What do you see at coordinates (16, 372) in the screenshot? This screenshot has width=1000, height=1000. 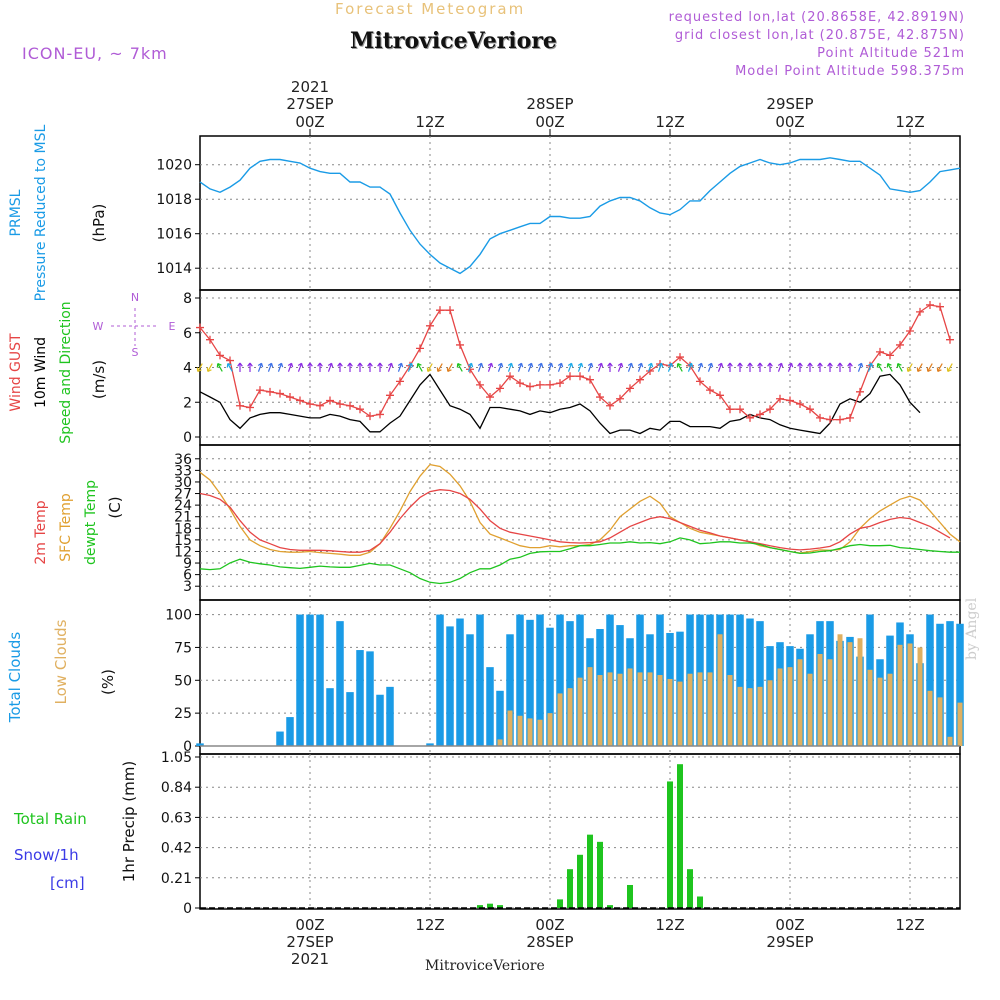 I see `wind-gust-label: Wind GUST` at bounding box center [16, 372].